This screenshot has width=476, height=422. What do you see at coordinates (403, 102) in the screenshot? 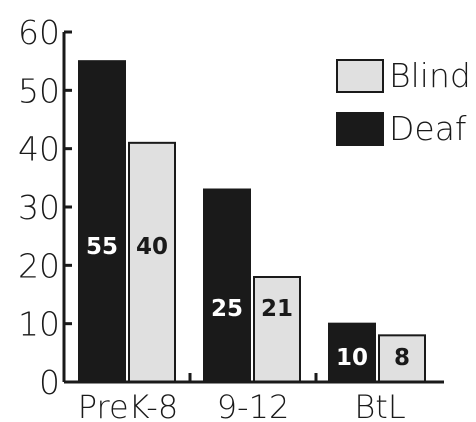
I see `legend: Blind Deaf` at bounding box center [403, 102].